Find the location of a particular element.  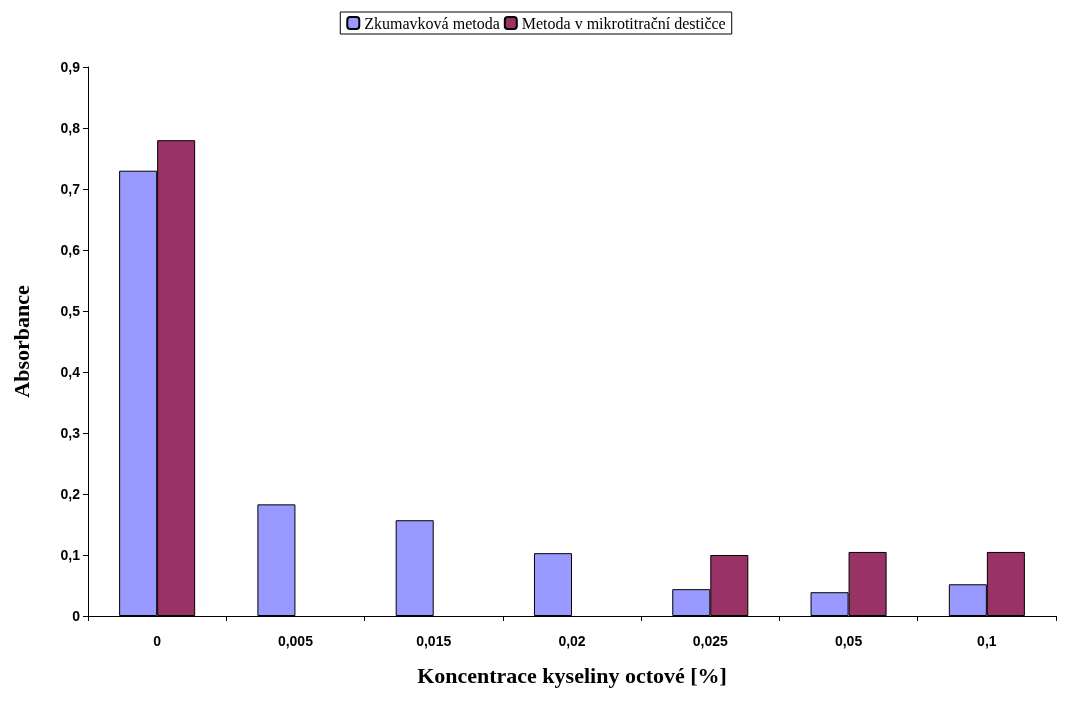

legend-label: Zkumavková metoda is located at coordinates (432, 23).